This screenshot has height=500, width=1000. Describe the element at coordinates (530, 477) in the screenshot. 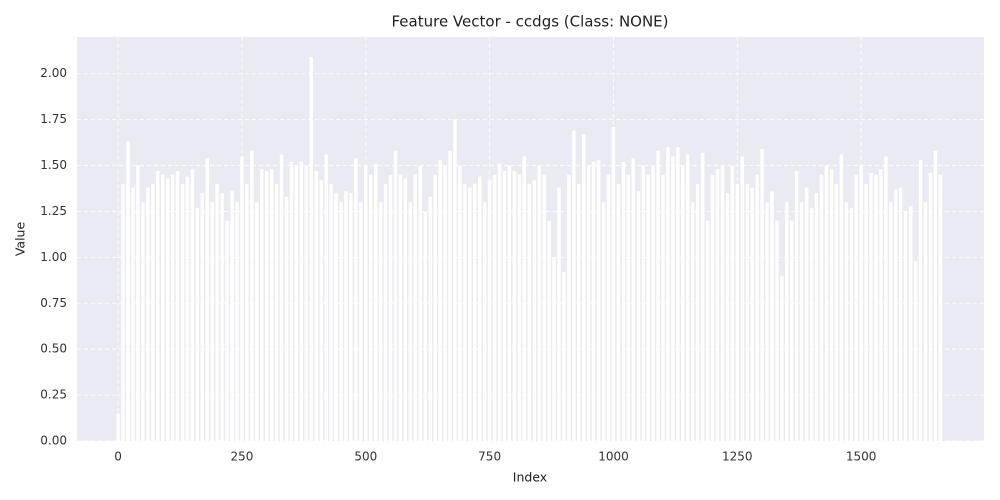

I see `x-axis-label: Index` at that location.